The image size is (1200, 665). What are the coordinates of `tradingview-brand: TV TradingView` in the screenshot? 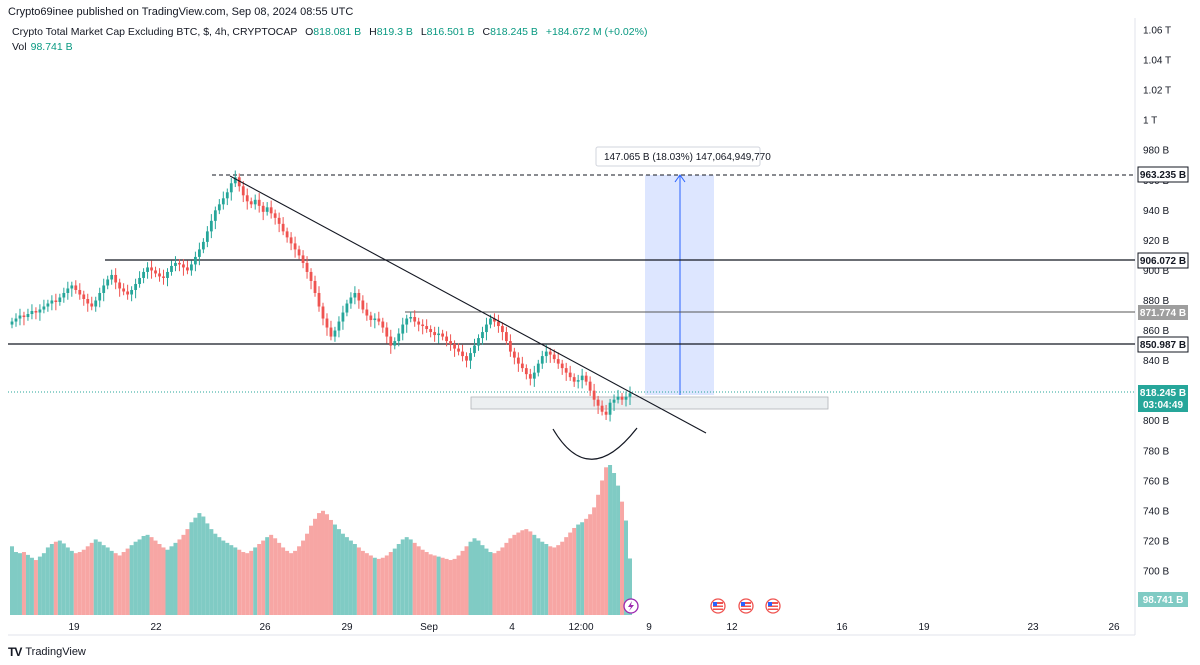 It's located at (47, 652).